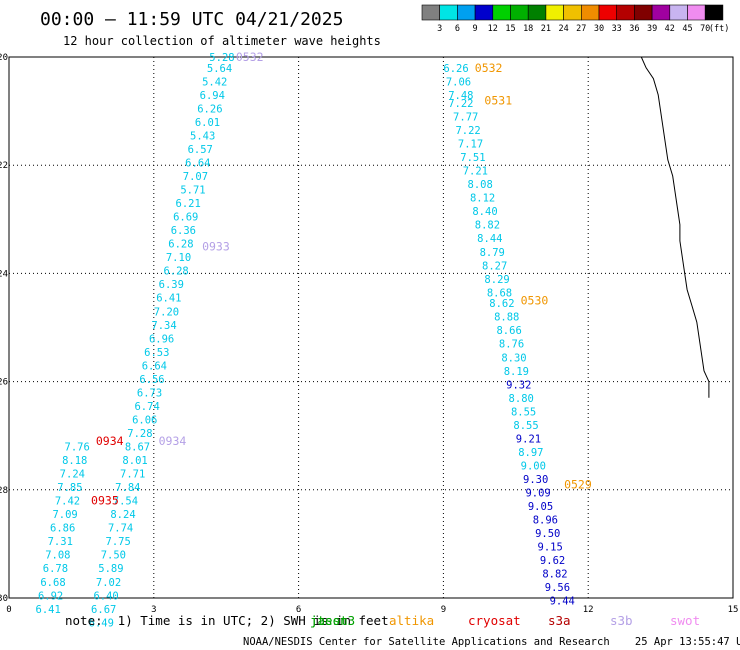 The height and width of the screenshot is (650, 740). Describe the element at coordinates (533, 466) in the screenshot. I see `wave-height-value: 9.00` at that location.